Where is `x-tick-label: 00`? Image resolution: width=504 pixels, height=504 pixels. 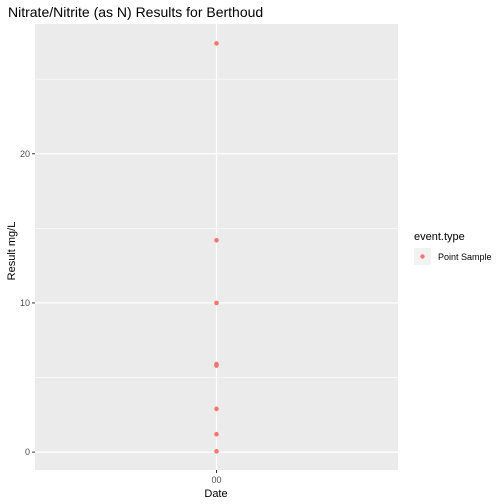
x-tick-label: 00 is located at coordinates (216, 480).